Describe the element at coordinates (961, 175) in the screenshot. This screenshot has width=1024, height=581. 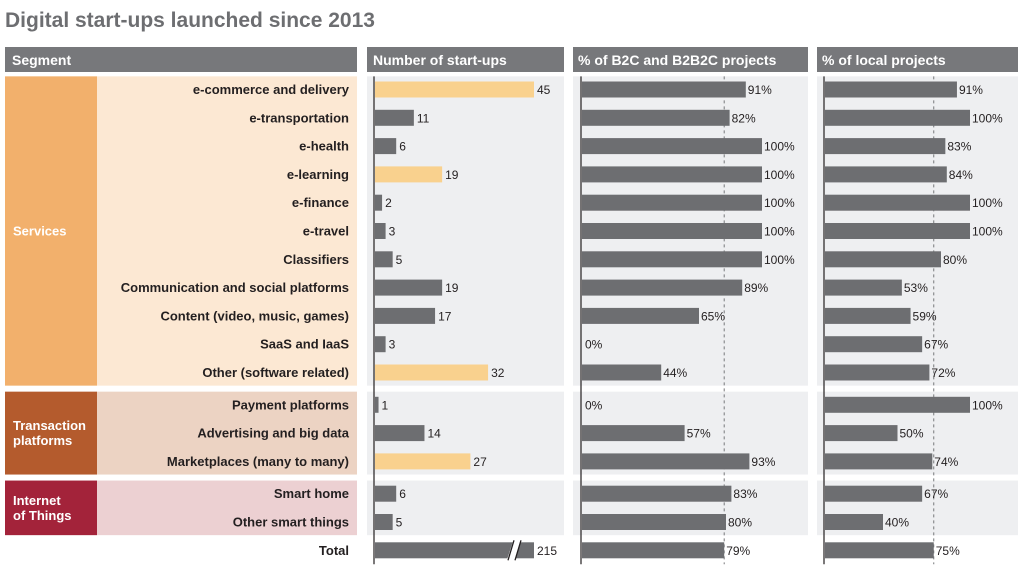
I see `local-value-label: 84%` at that location.